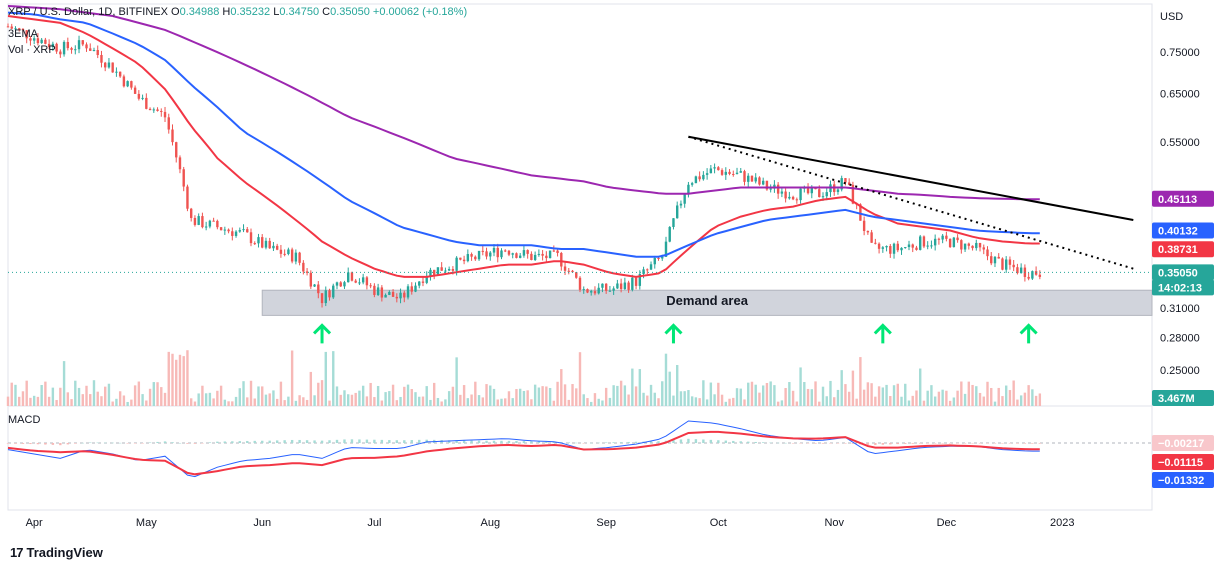  What do you see at coordinates (1180, 143) in the screenshot?
I see `price-tick: 0.55000` at bounding box center [1180, 143].